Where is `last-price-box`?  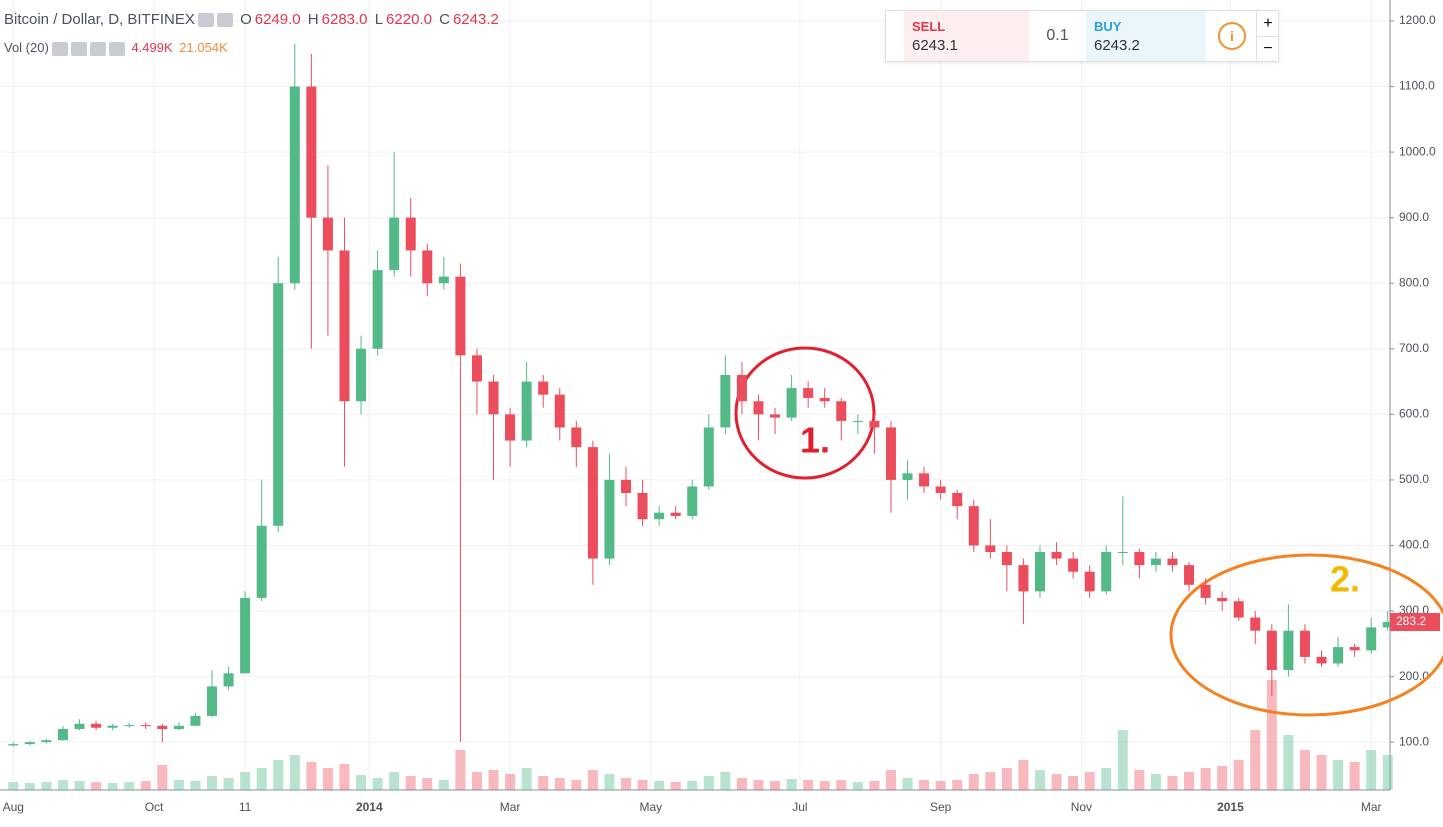
last-price-box is located at coordinates (1415, 622).